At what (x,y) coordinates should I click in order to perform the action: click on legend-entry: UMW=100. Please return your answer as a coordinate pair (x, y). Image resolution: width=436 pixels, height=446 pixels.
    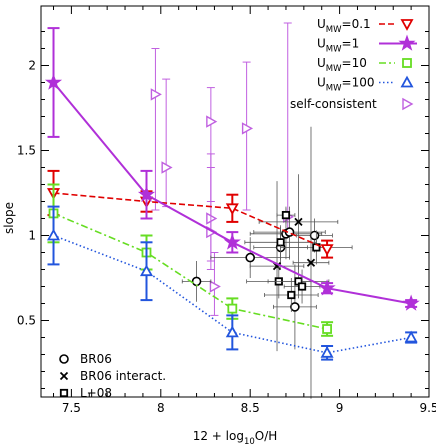
    Looking at the image, I should click on (365, 84).